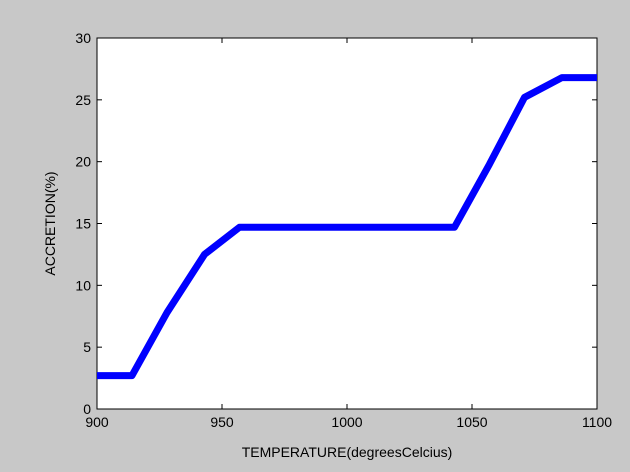 The width and height of the screenshot is (630, 472). What do you see at coordinates (50, 223) in the screenshot?
I see `y-axis-label: ACCRETION(%)` at bounding box center [50, 223].